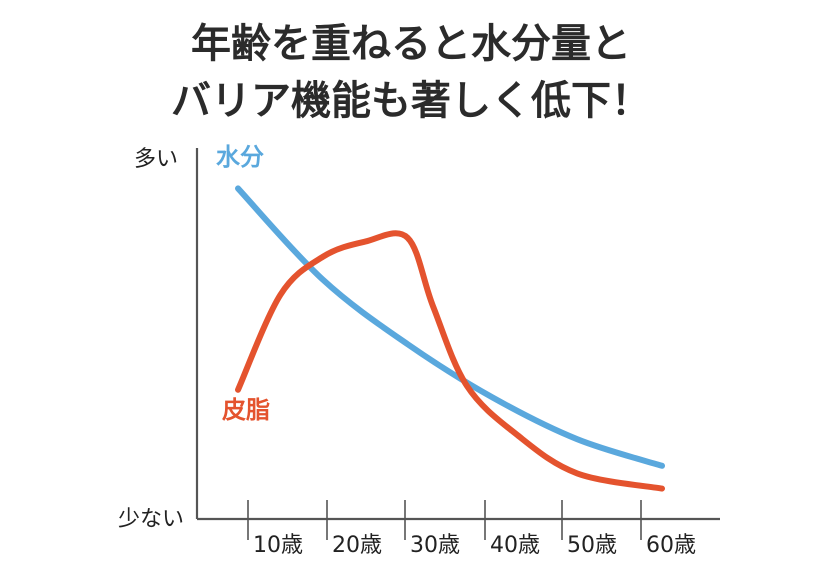 The image size is (822, 570). Describe the element at coordinates (357, 545) in the screenshot. I see `x-tick-label-2: 20歳` at that location.